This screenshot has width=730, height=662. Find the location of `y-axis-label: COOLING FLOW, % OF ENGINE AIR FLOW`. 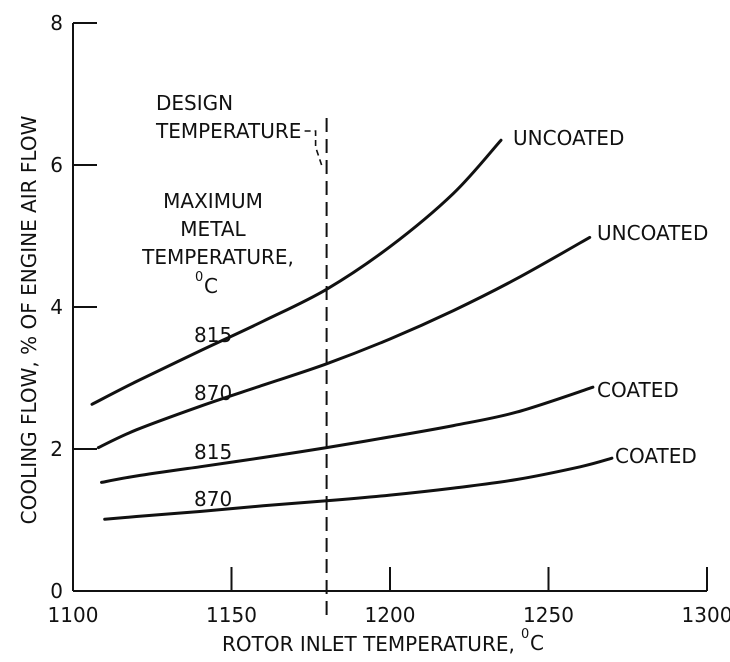

y-axis-label: COOLING FLOW, % OF ENGINE AIR FLOW is located at coordinates (29, 319).